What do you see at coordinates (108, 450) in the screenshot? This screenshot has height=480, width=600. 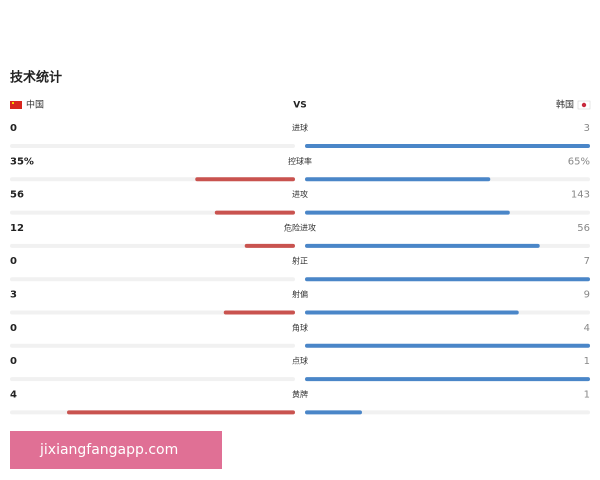 I see `watermark: jixiangfangapp.com` at bounding box center [108, 450].